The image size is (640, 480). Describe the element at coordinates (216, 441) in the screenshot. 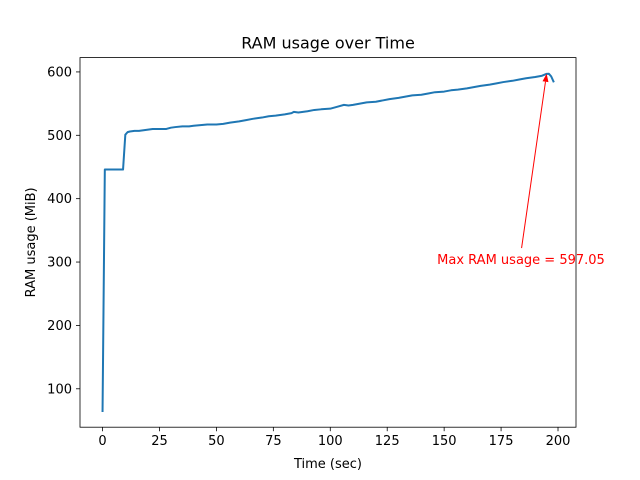

I see `x-tick-label: 50` at that location.